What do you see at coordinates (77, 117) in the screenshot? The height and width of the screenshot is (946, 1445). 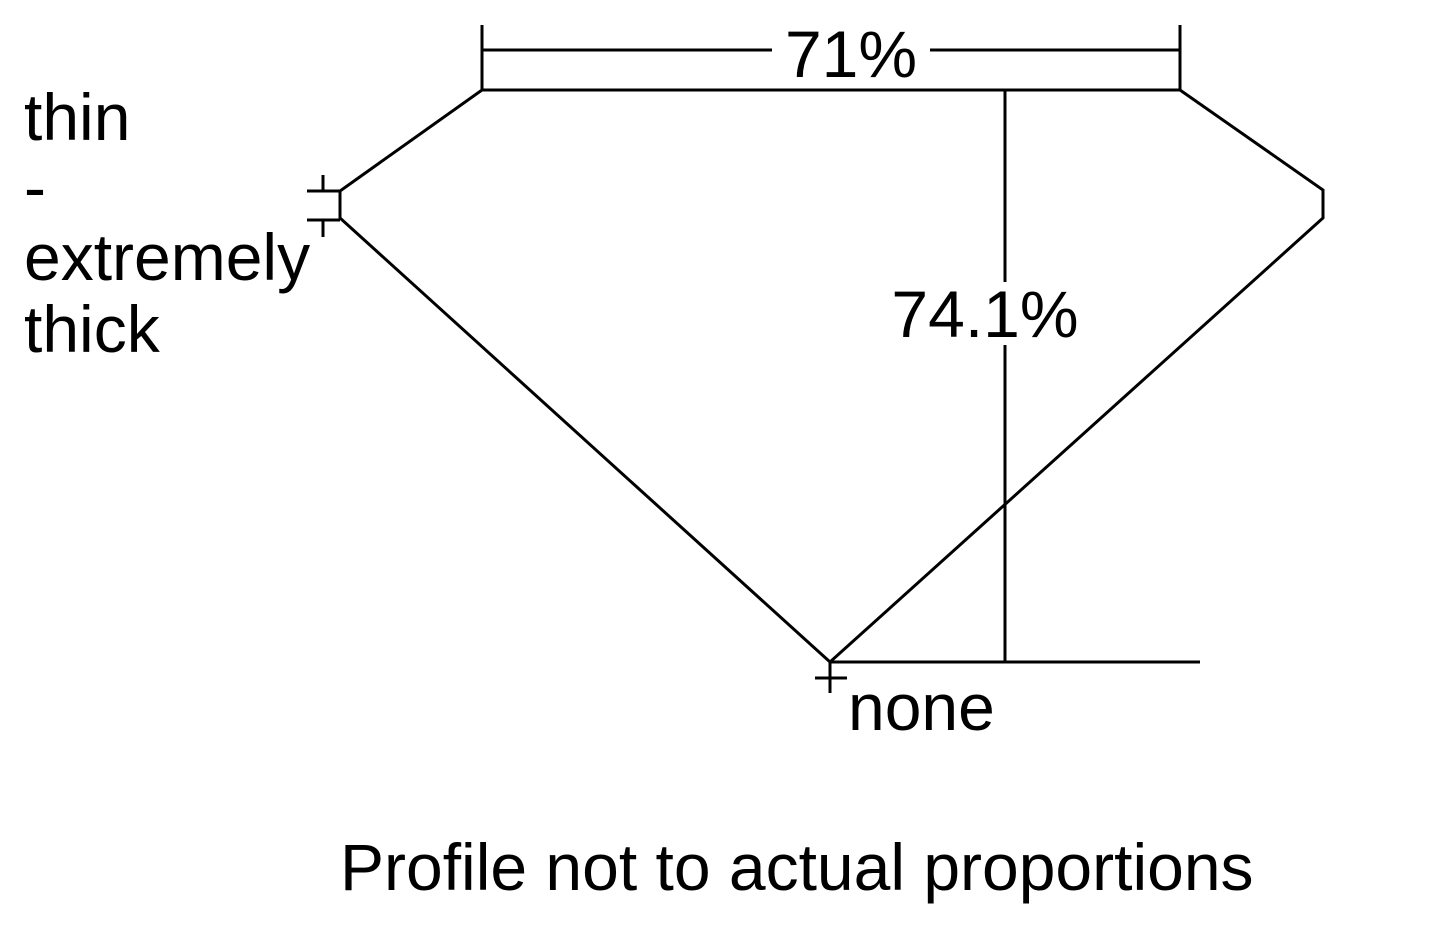 I see `girdle-label-line: thin` at bounding box center [77, 117].